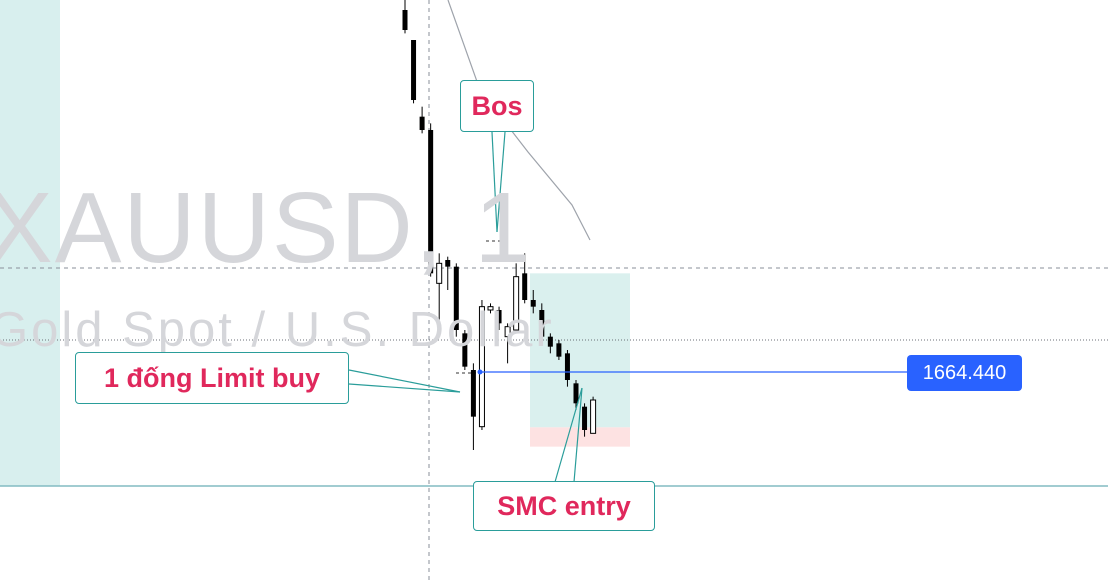 This screenshot has width=1108, height=580. I want to click on watermark-symbol: XAUUSD, 1, so click(266, 228).